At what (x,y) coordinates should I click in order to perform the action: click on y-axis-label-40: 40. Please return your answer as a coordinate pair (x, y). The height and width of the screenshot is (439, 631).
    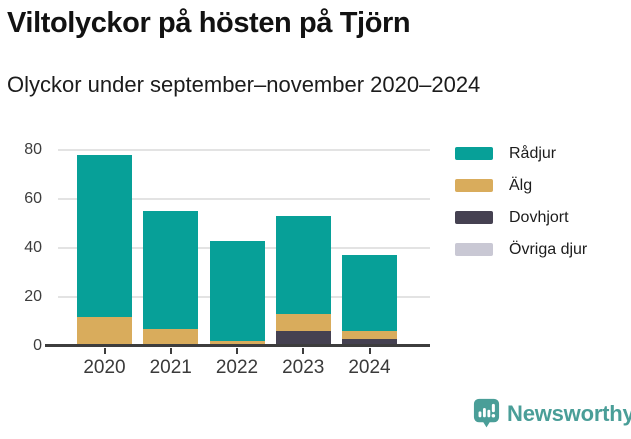
    Looking at the image, I should click on (33, 247).